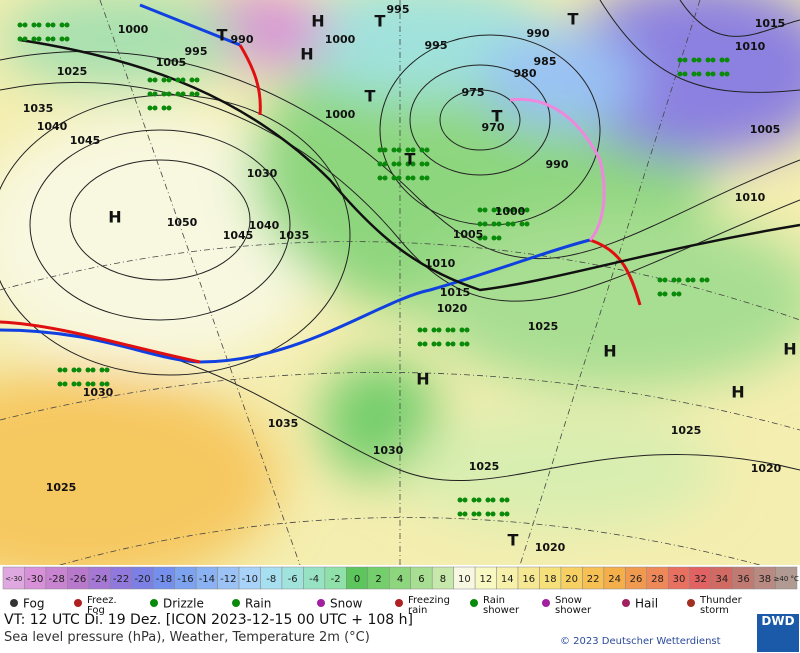 The image size is (800, 653). Describe the element at coordinates (640, 641) in the screenshot. I see `copyright: © 2023 Deutscher Wetterdienst` at that location.